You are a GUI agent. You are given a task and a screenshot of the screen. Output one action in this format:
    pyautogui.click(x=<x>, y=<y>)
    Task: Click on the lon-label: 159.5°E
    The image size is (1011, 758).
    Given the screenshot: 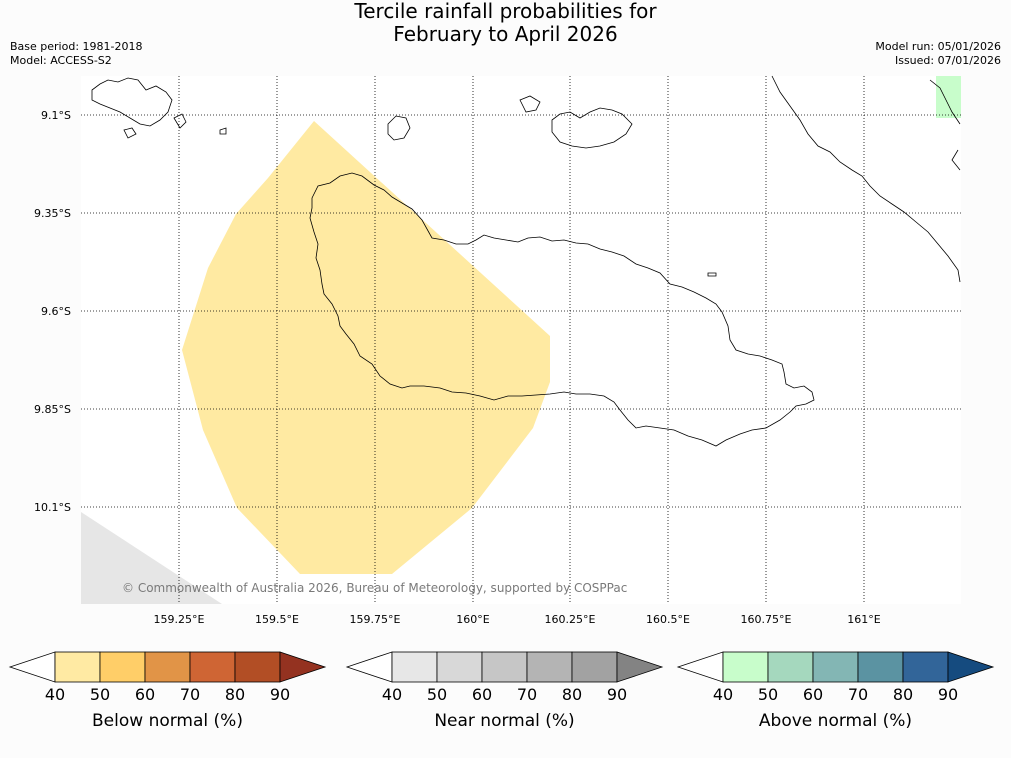 What is the action you would take?
    pyautogui.click(x=277, y=619)
    